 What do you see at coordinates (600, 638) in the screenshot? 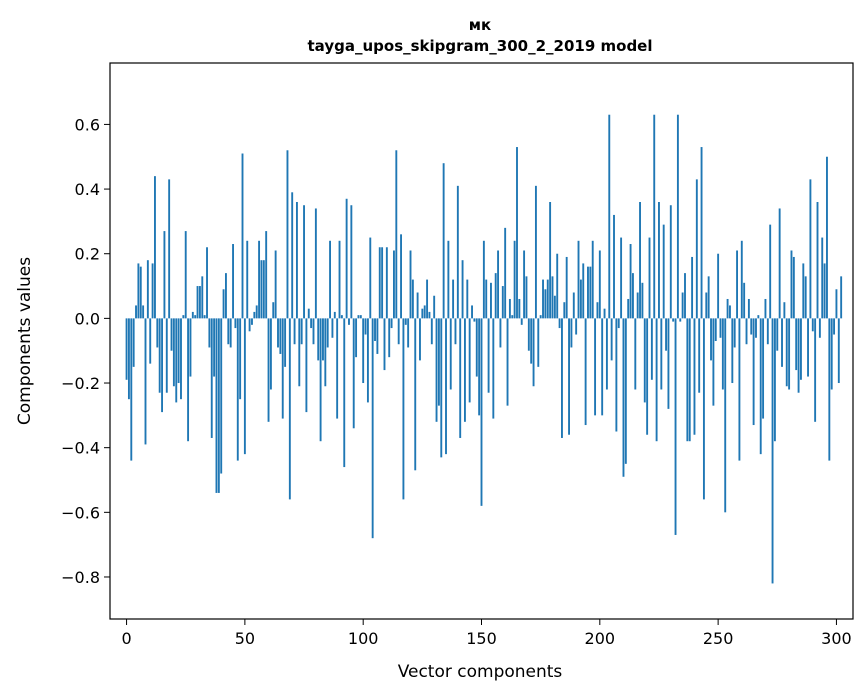
I see `x-tick-label: 200` at bounding box center [600, 638].